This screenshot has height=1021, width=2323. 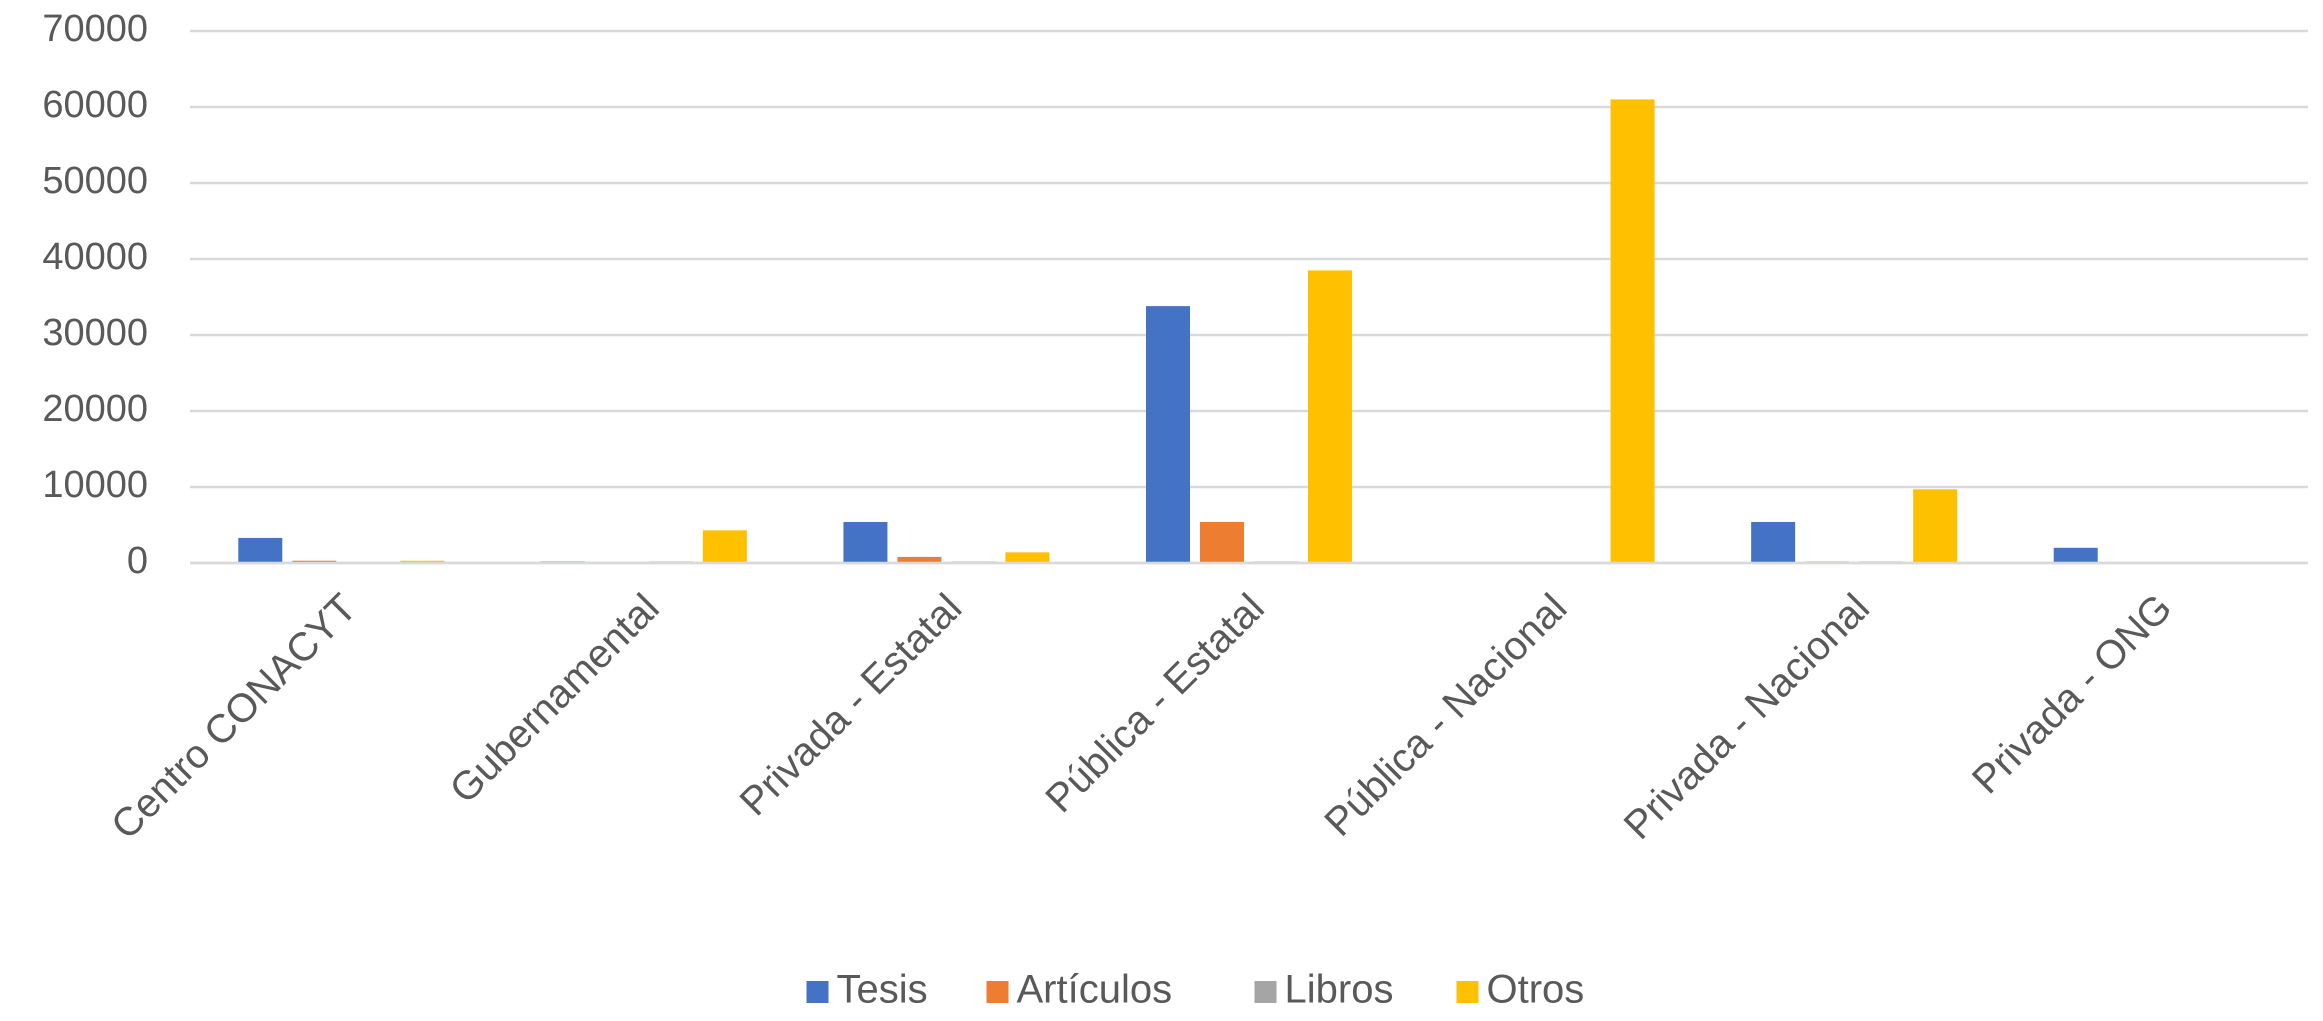 What do you see at coordinates (2072, 694) in the screenshot?
I see `x-tick-label: Privada - ONG` at bounding box center [2072, 694].